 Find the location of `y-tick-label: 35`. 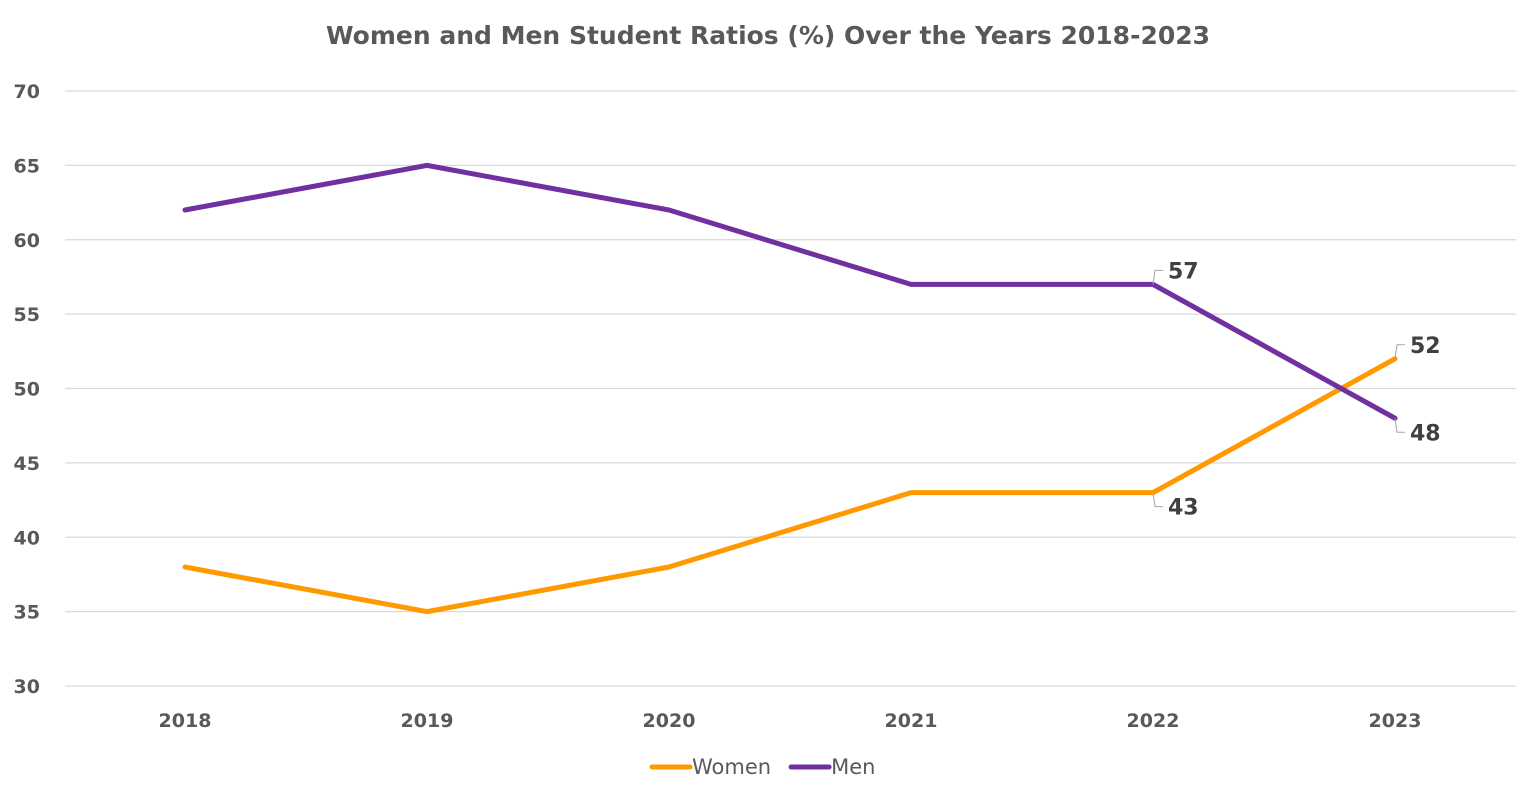

y-tick-label: 35 is located at coordinates (27, 613).